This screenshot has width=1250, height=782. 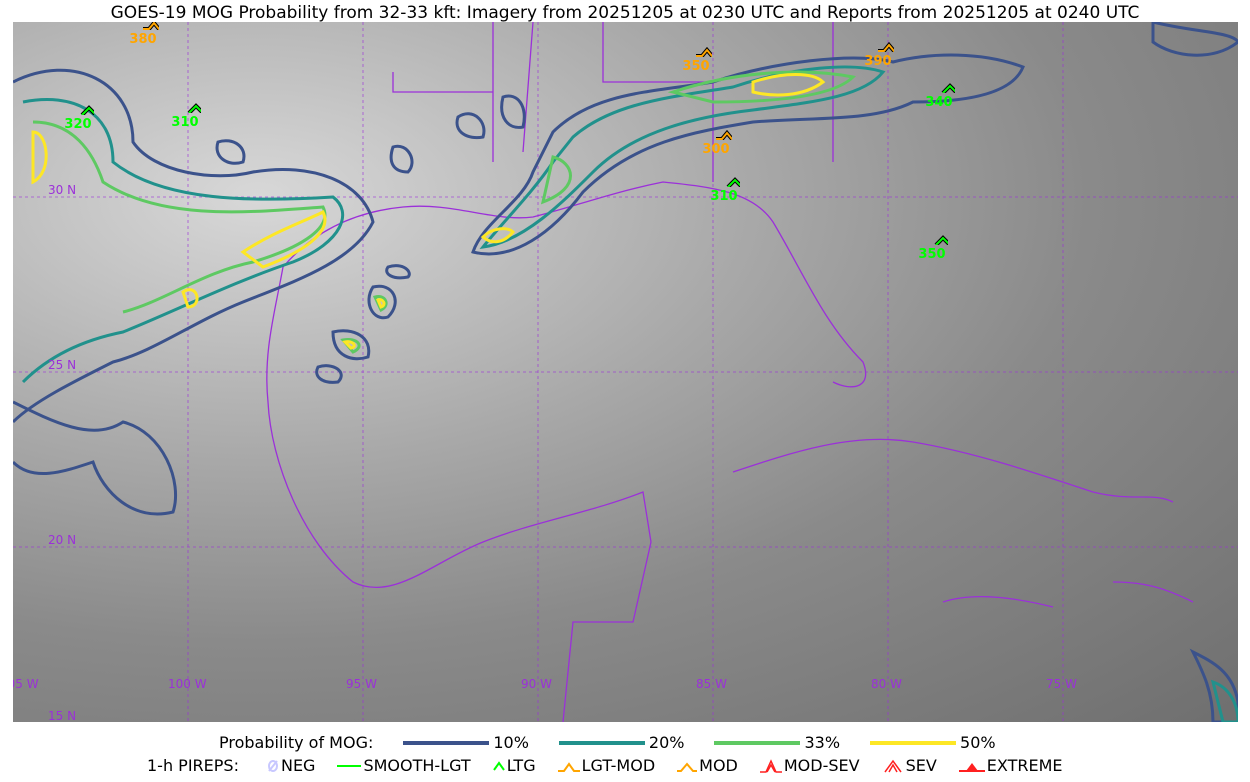 I want to click on pirep-altitude-label: 320, so click(x=78, y=124).